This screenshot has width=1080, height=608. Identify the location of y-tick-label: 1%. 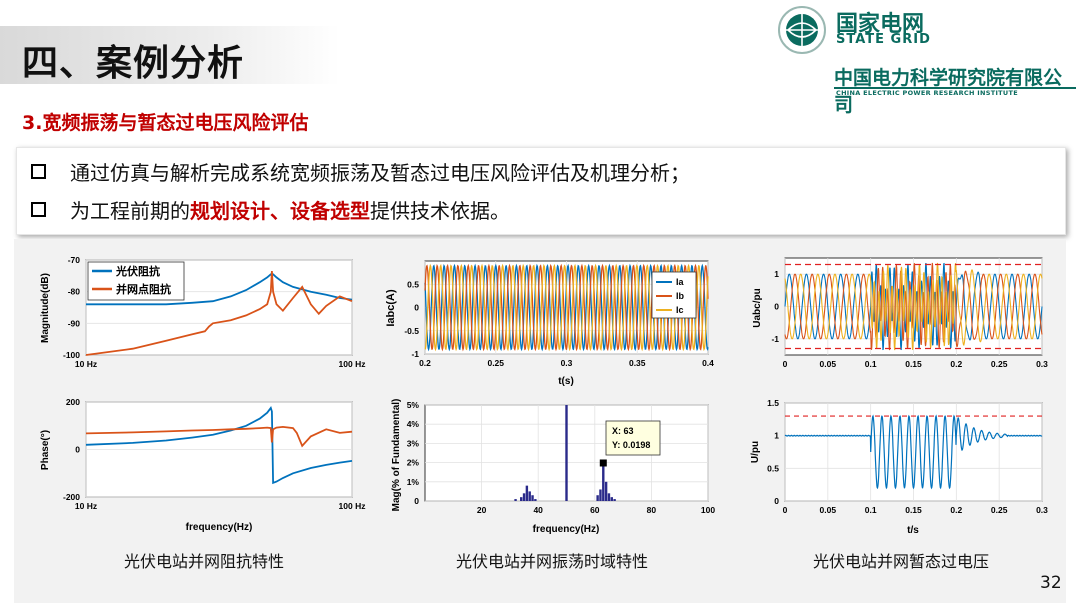
(413, 482).